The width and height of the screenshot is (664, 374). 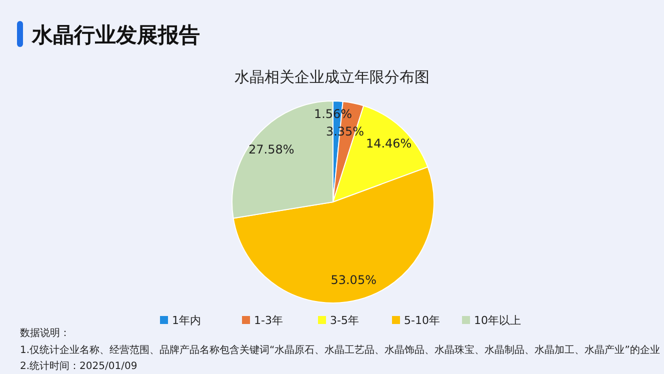 What do you see at coordinates (45, 333) in the screenshot?
I see `text: 数据说明：` at bounding box center [45, 333].